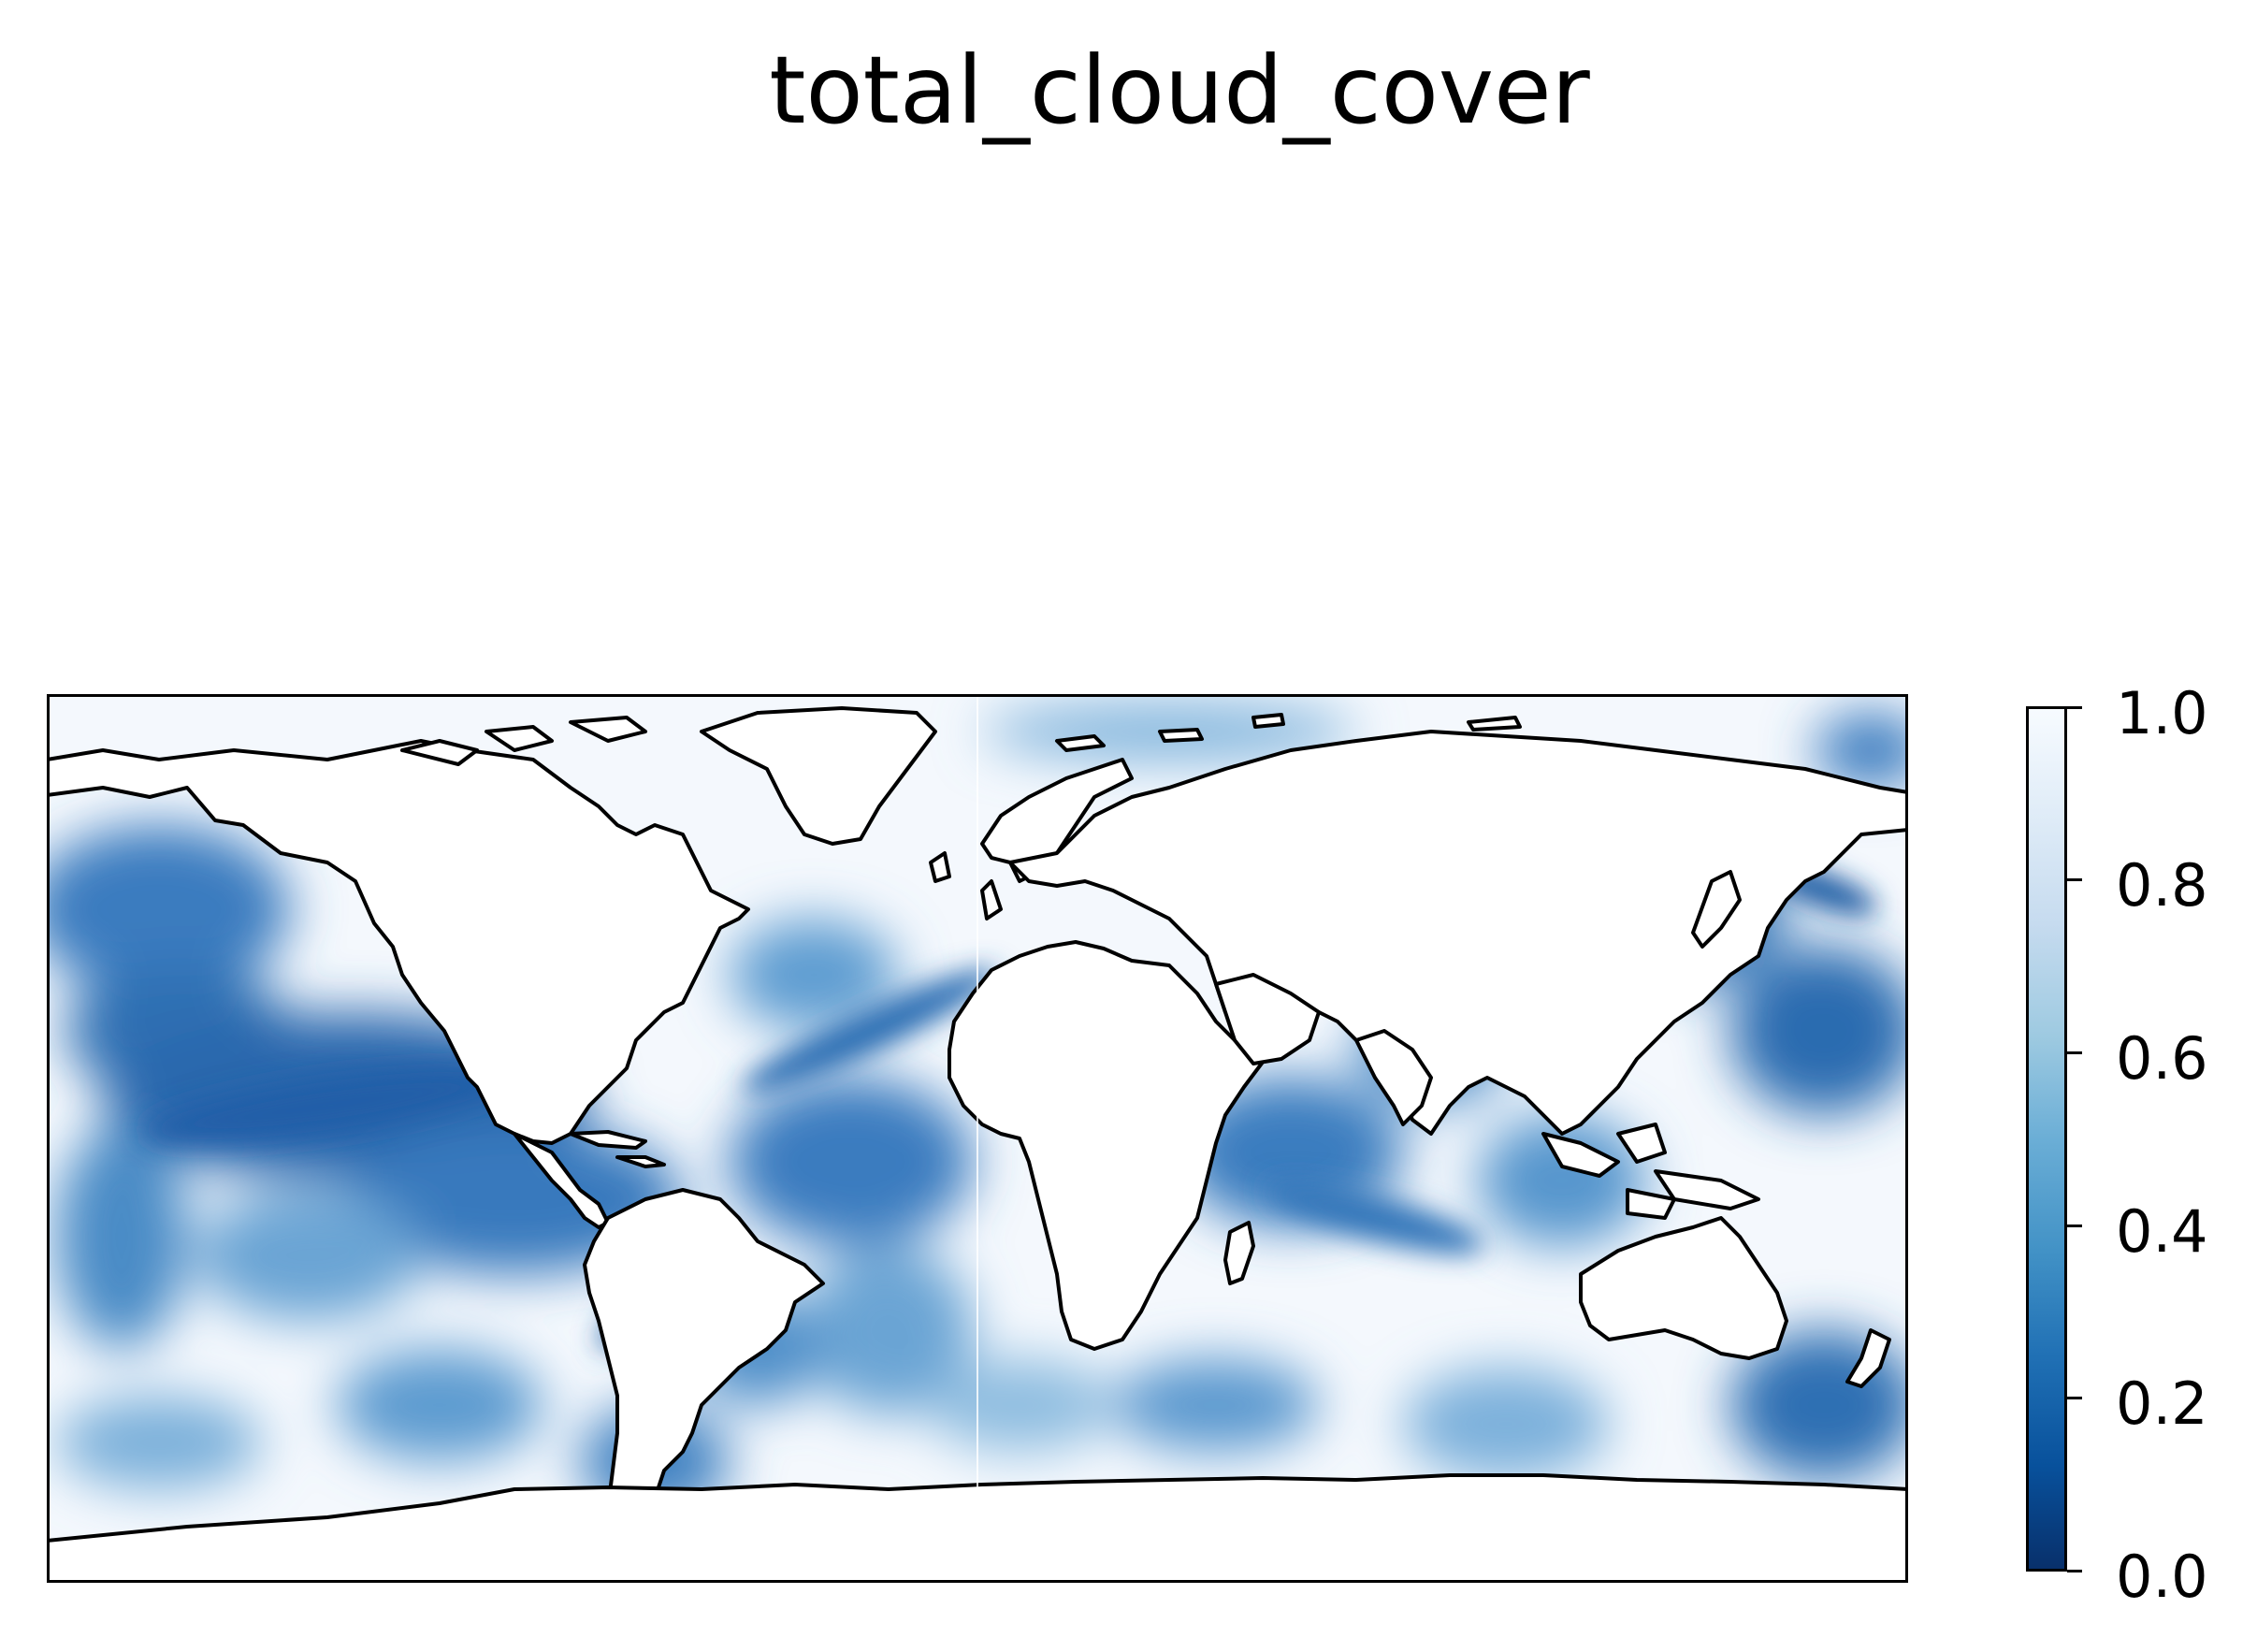  What do you see at coordinates (1179, 90) in the screenshot?
I see `map-title: total_cloud_cover` at bounding box center [1179, 90].